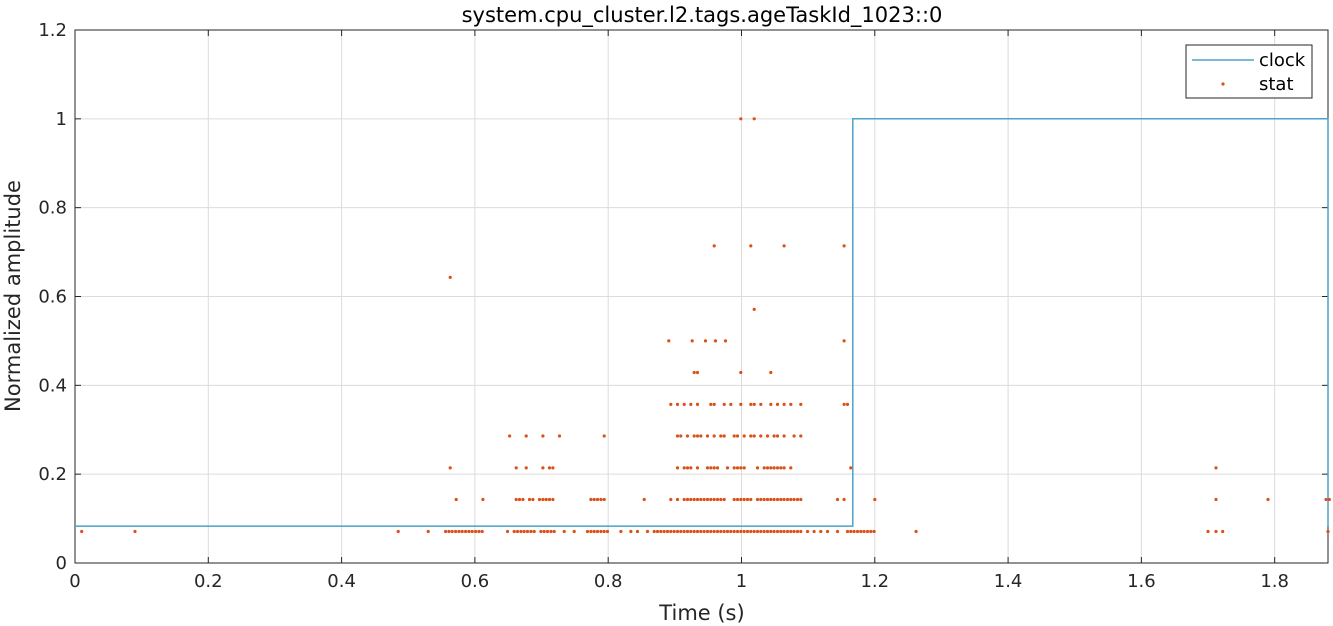 The width and height of the screenshot is (1333, 626). I want to click on x-tick-label: 1.2, so click(874, 581).